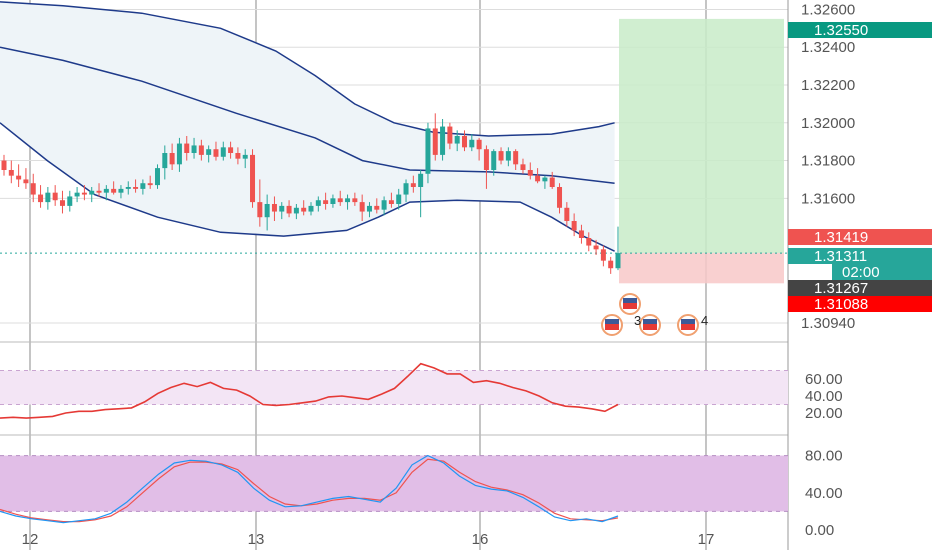 The width and height of the screenshot is (932, 550). What do you see at coordinates (819, 530) in the screenshot?
I see `stochastic-tick-label: 0.00` at bounding box center [819, 530].